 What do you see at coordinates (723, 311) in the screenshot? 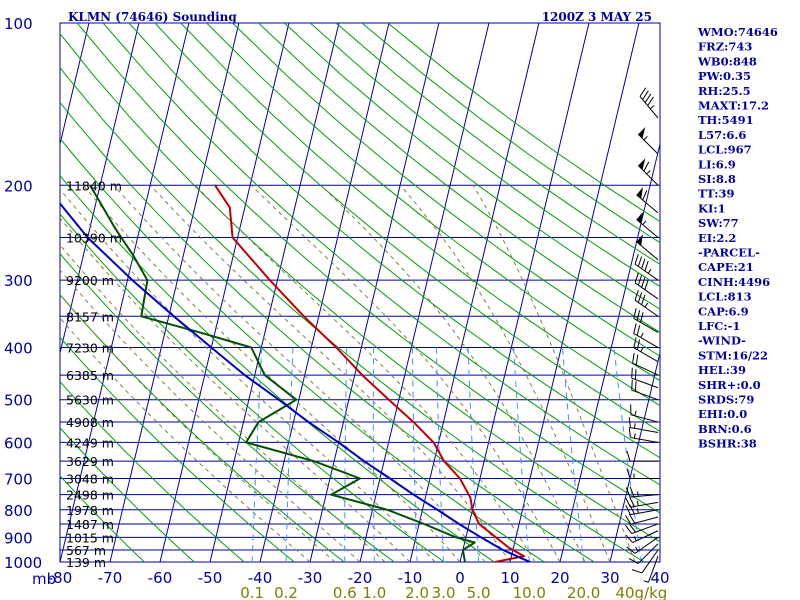
I see `index-item: CAP:6.9` at bounding box center [723, 311].